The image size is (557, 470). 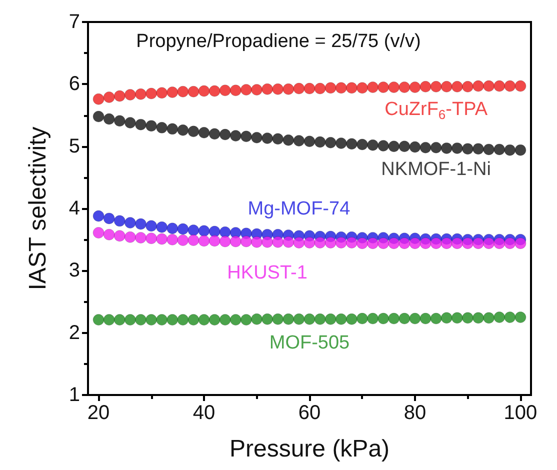 I want to click on series-label: MOF-505, so click(x=309, y=343).